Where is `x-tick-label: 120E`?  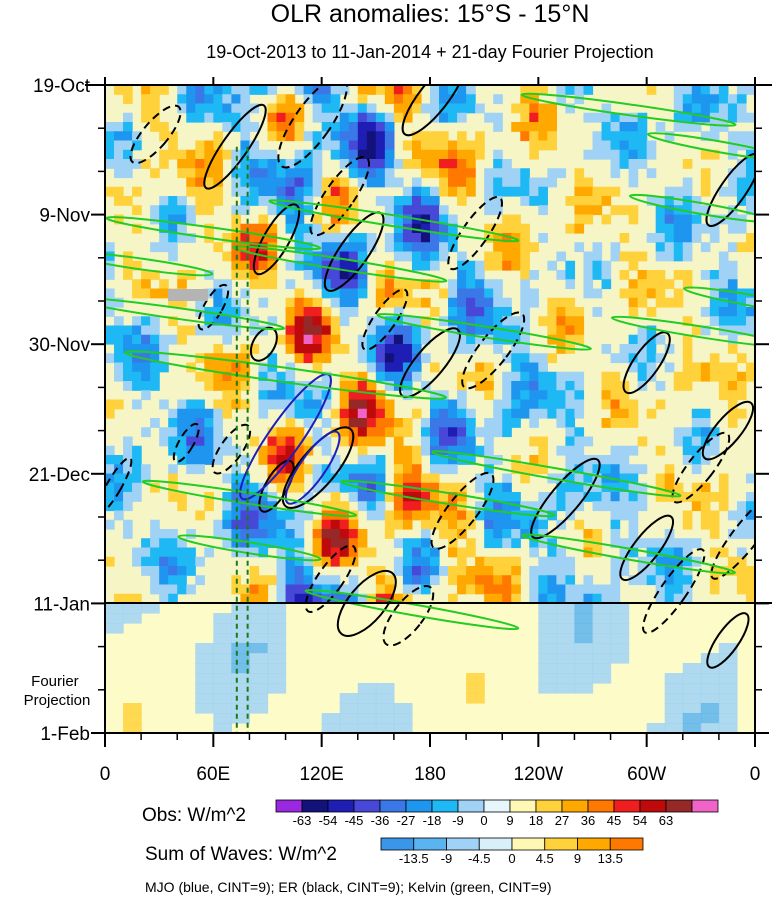 x-tick-label: 120E is located at coordinates (321, 774).